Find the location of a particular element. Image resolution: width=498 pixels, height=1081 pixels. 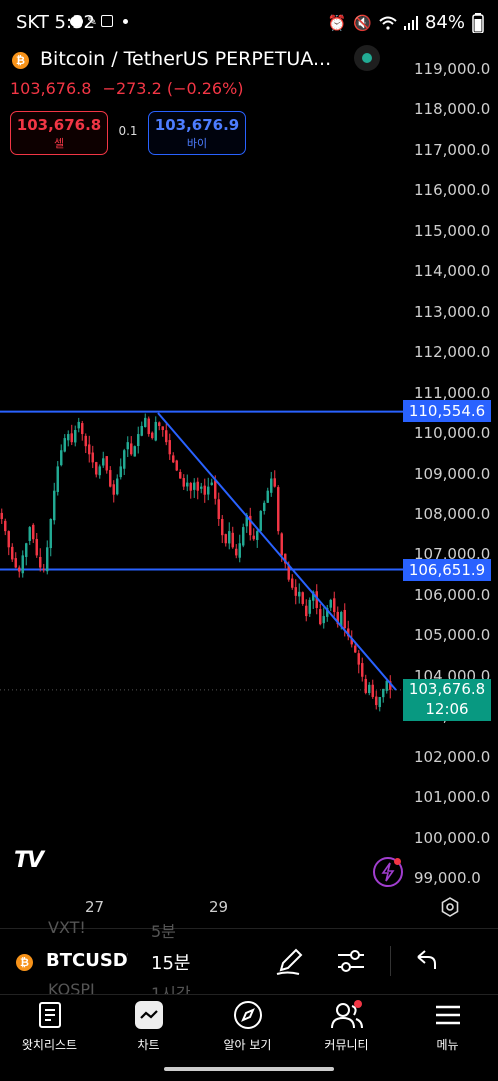

flash-icon is located at coordinates (388, 872).